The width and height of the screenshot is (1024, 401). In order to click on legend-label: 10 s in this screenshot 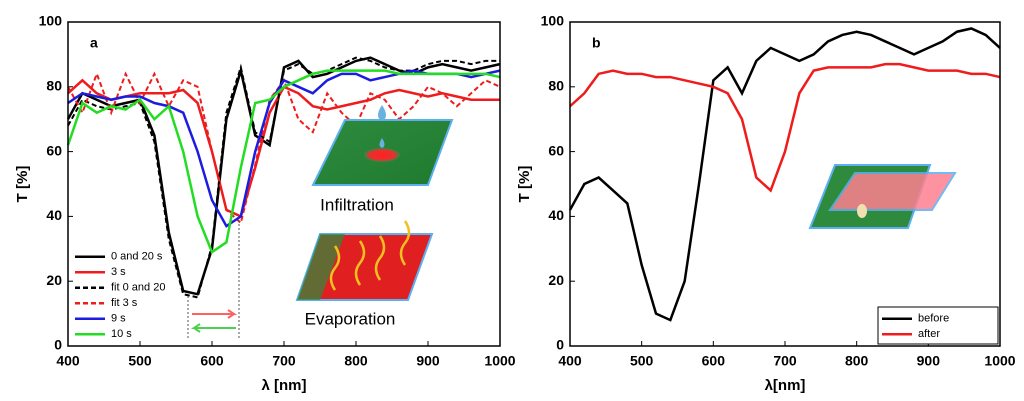, I will do `click(121, 334)`.